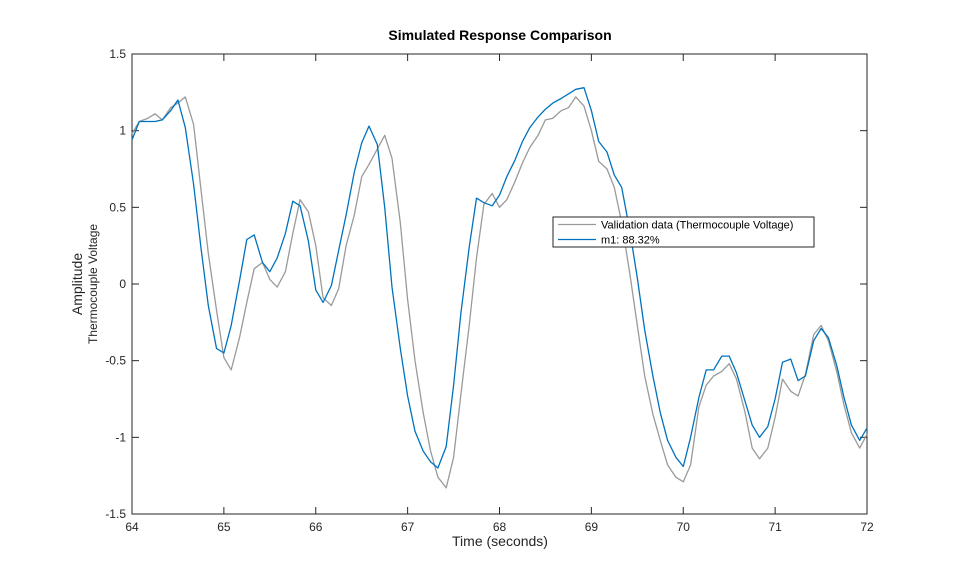 Image resolution: width=959 pixels, height=577 pixels. Describe the element at coordinates (117, 54) in the screenshot. I see `y-tick-label: 1.5` at that location.